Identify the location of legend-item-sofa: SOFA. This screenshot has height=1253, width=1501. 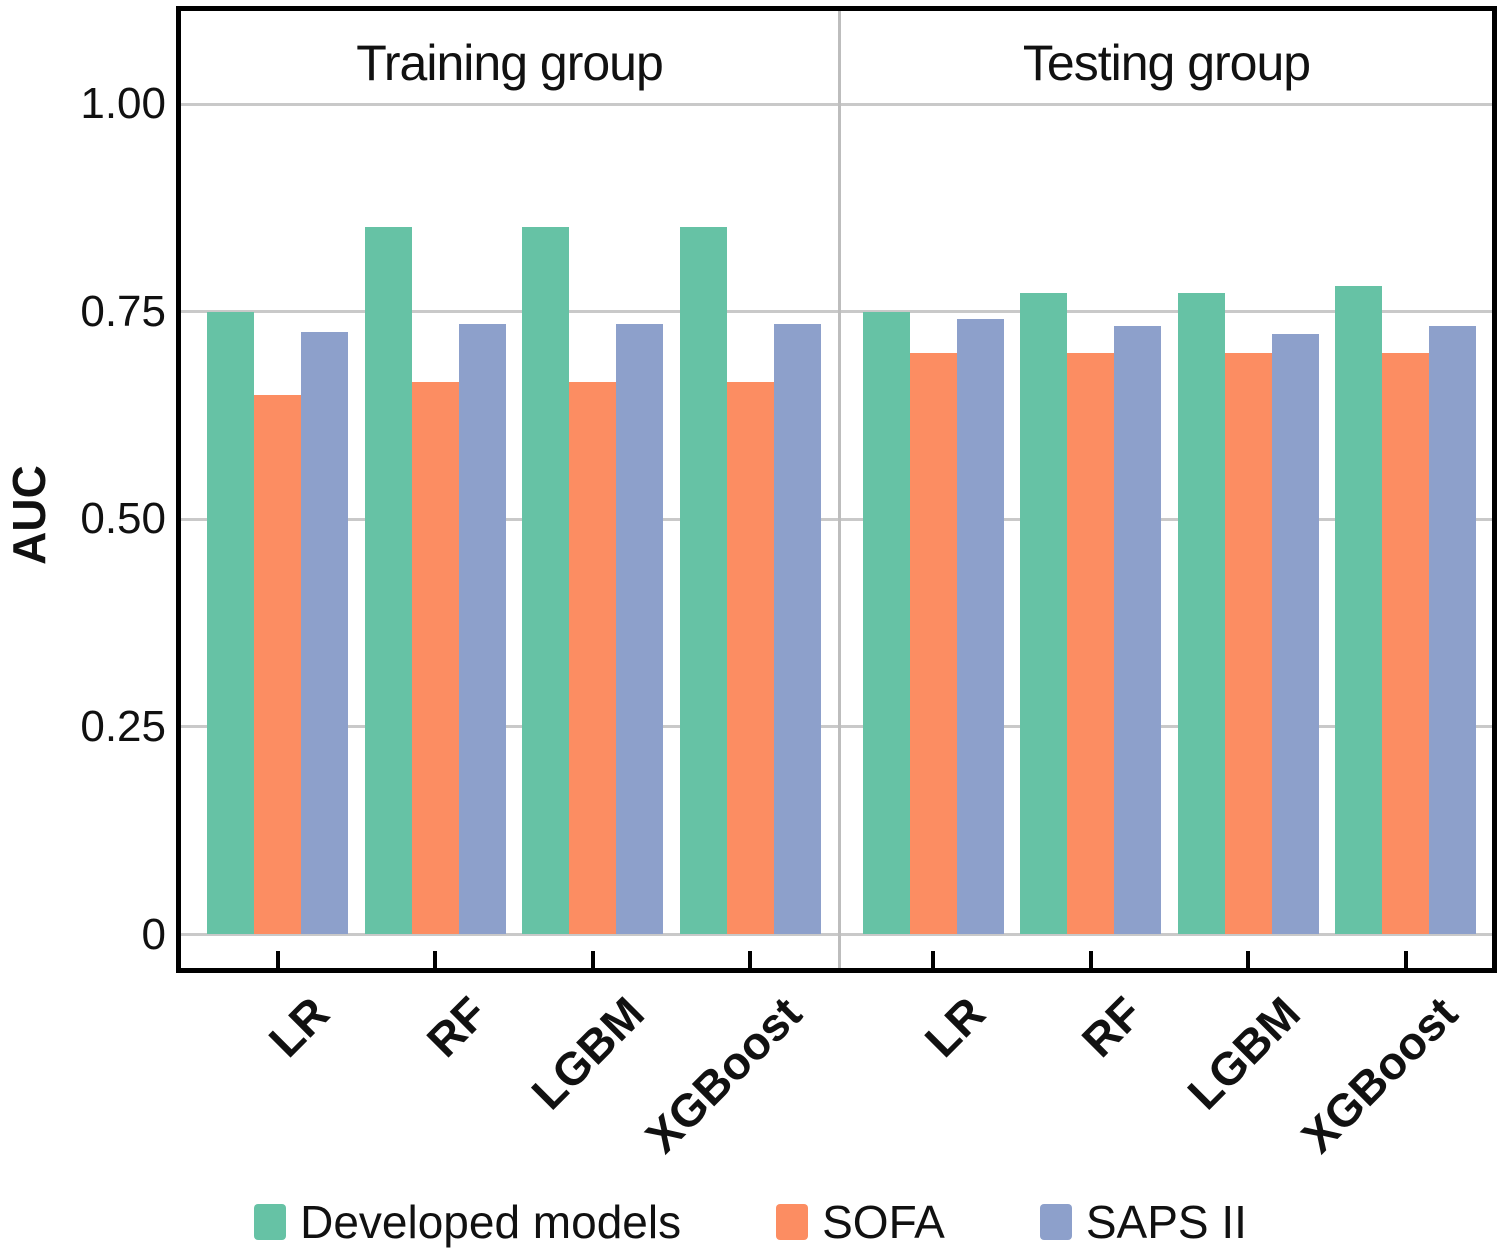
(860, 1222).